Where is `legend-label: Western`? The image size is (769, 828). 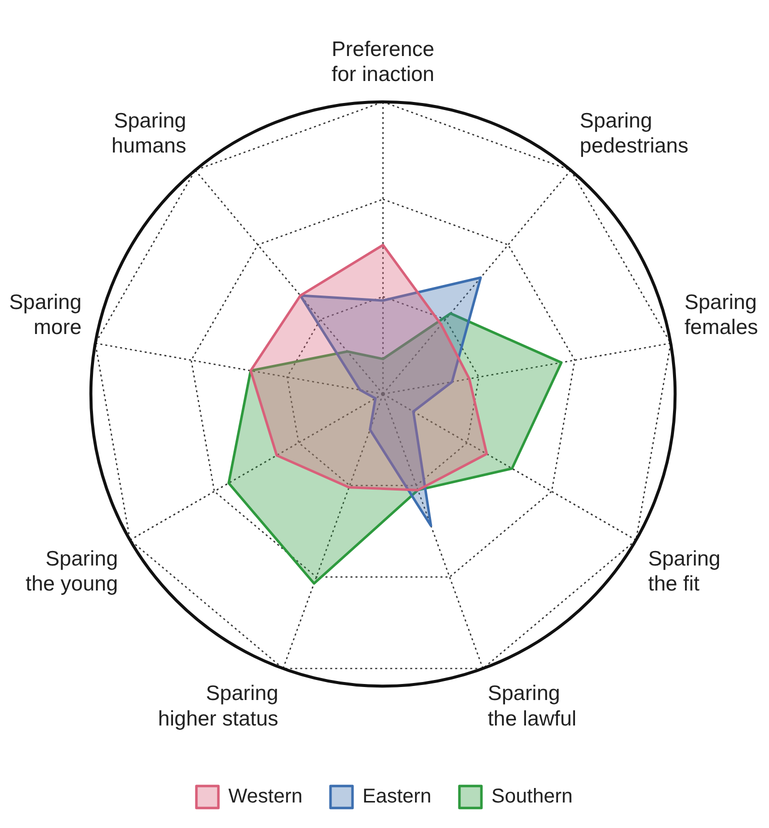 legend-label: Western is located at coordinates (265, 797).